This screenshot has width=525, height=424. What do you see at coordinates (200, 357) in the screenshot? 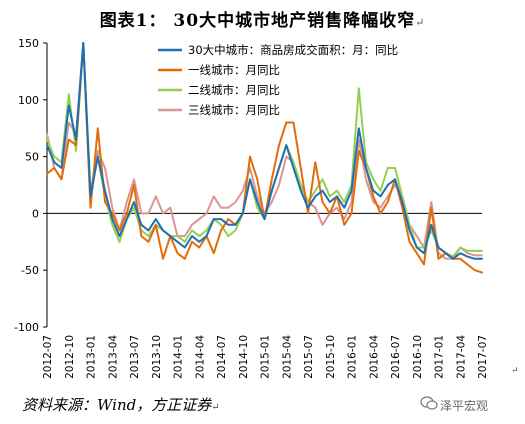
I see `x-tick-label: 2014-04` at bounding box center [200, 357].